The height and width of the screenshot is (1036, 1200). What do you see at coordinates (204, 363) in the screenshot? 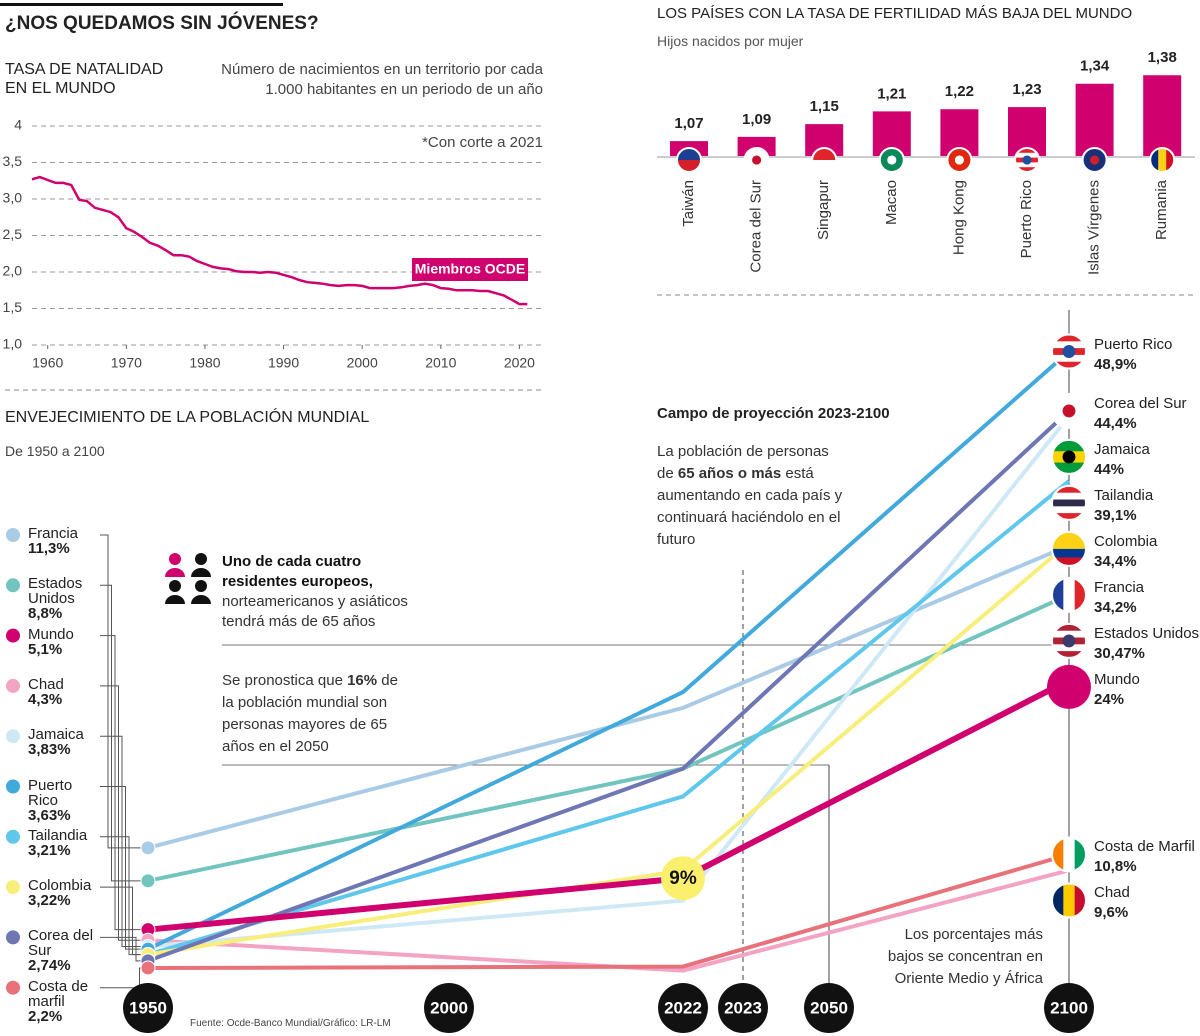
I see `x-tick-label: 1980` at bounding box center [204, 363].